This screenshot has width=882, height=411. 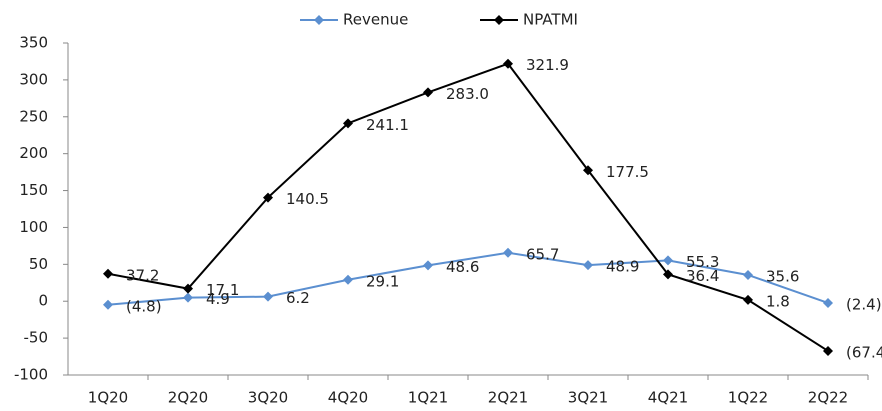 I want to click on data-label: 283.0, so click(x=467, y=94).